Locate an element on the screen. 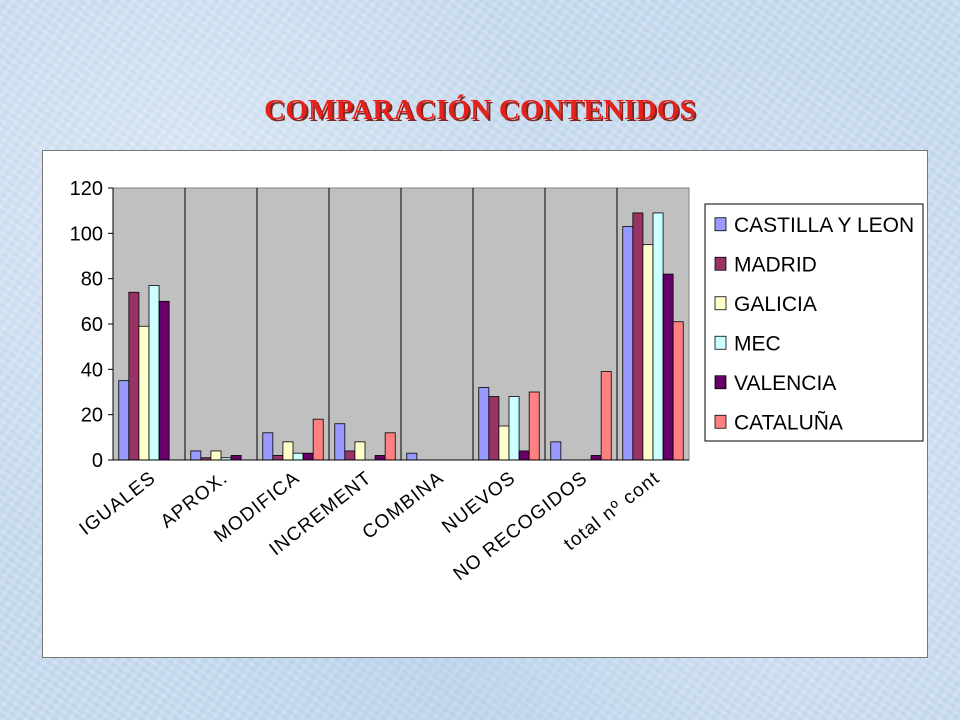 The width and height of the screenshot is (960, 720). y-tick-label: 100 is located at coordinates (86, 234).